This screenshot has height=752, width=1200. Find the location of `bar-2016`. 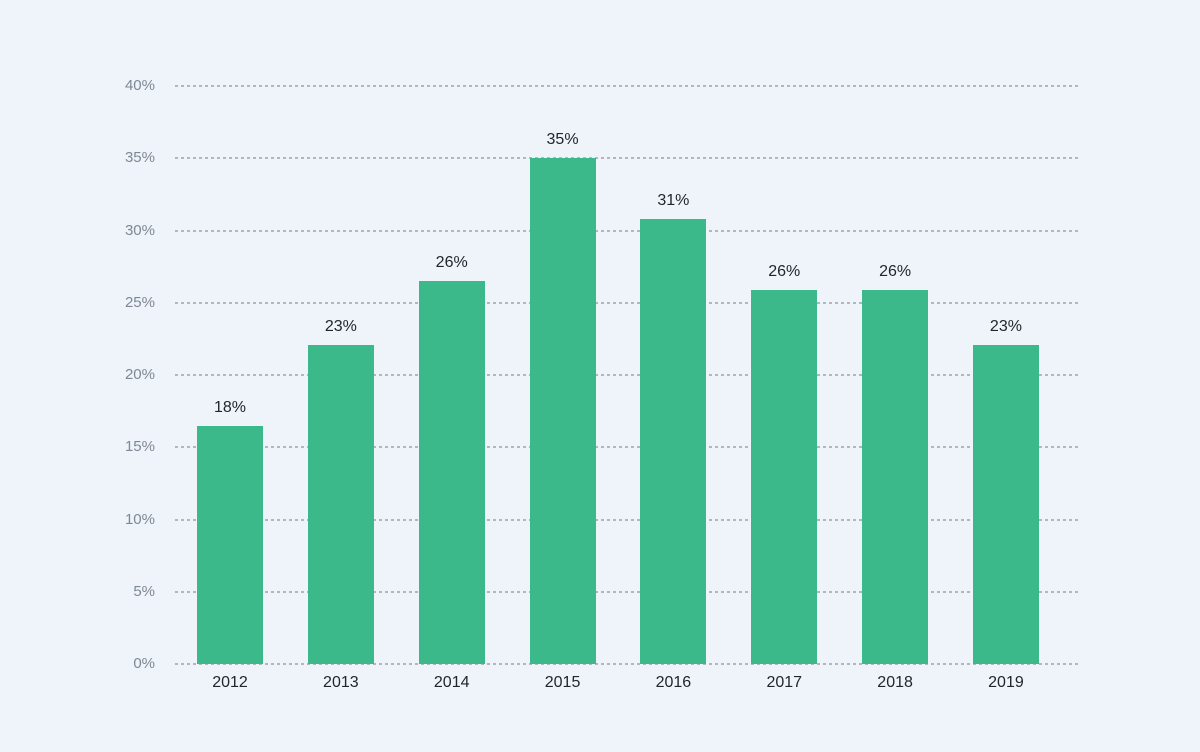

bar-2016 is located at coordinates (673, 441).